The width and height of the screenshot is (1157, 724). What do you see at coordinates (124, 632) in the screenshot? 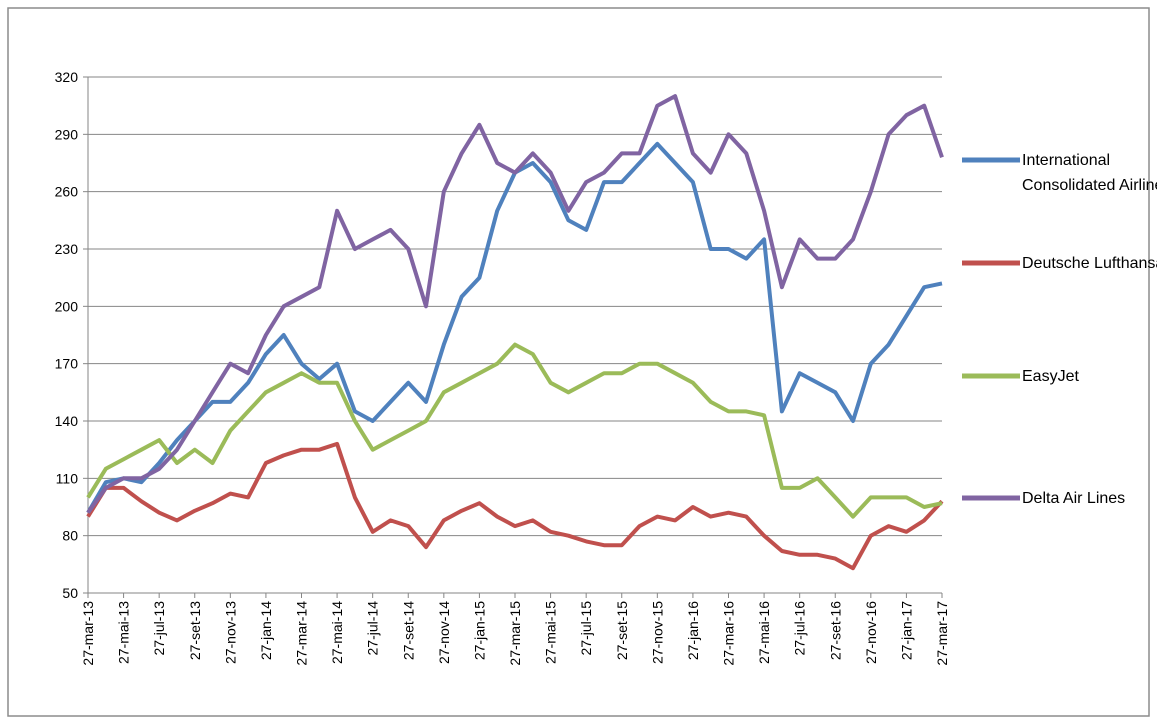
I see `x-tick-label: 27-mai-13` at bounding box center [124, 632].